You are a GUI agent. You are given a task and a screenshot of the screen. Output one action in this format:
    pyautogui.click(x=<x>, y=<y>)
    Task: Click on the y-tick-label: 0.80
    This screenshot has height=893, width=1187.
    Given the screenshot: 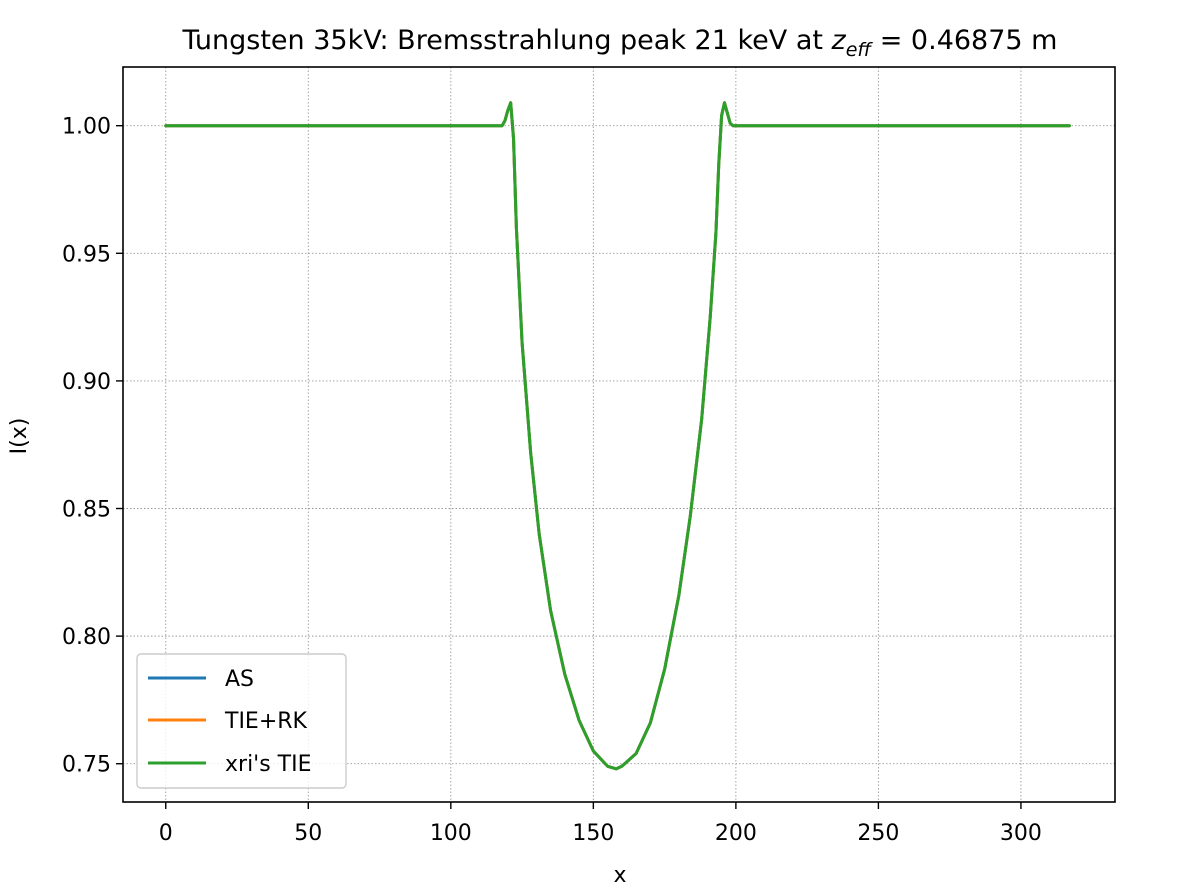 What is the action you would take?
    pyautogui.click(x=86, y=637)
    